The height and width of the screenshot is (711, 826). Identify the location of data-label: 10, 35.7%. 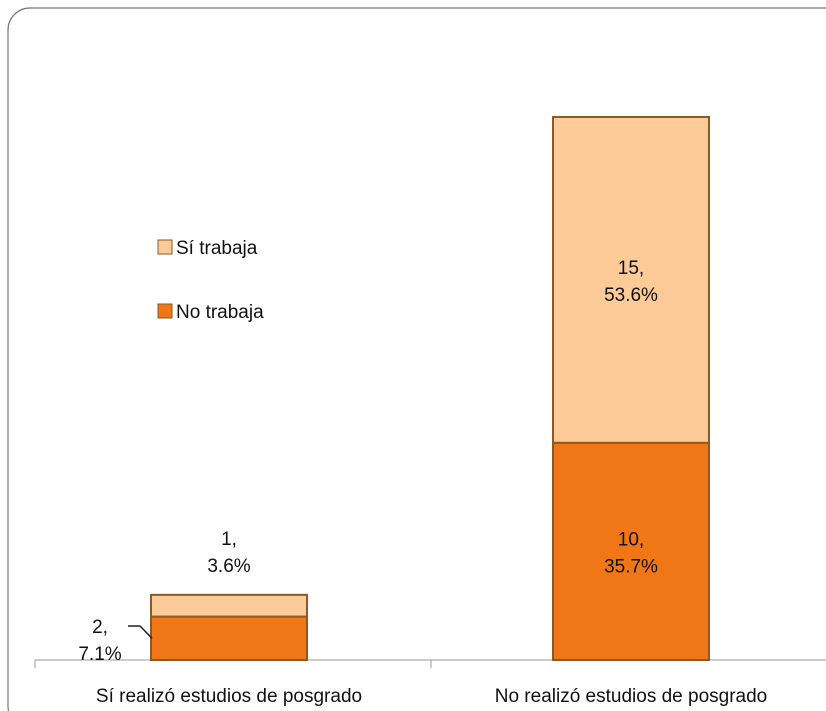
(631, 553).